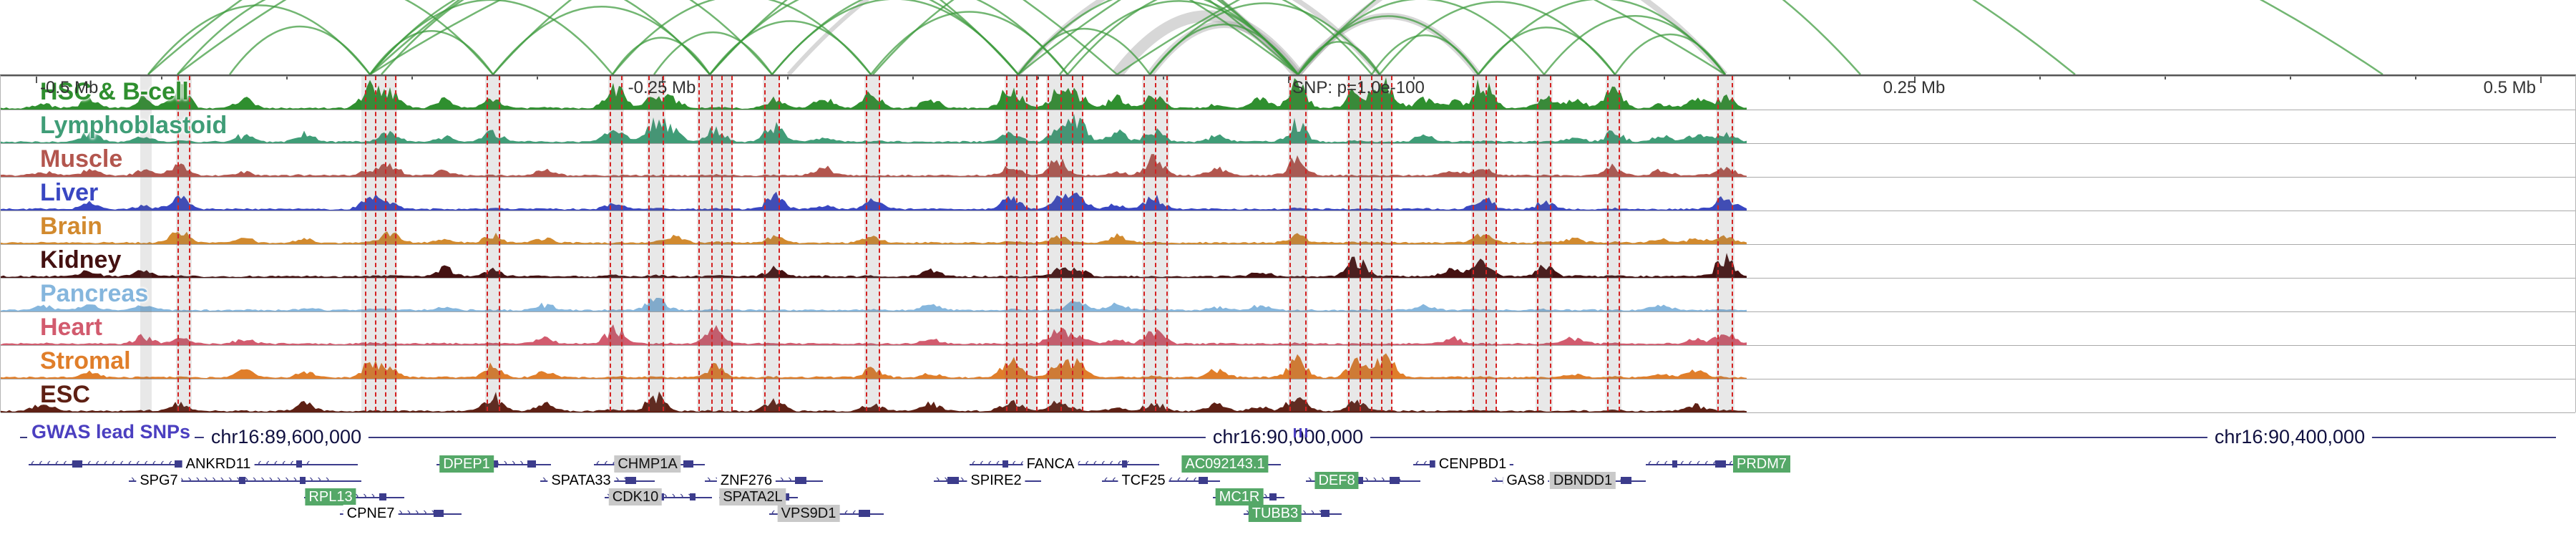 This screenshot has width=2576, height=537. Describe the element at coordinates (286, 437) in the screenshot. I see `coordinate-label: chr16:89,600,000` at that location.